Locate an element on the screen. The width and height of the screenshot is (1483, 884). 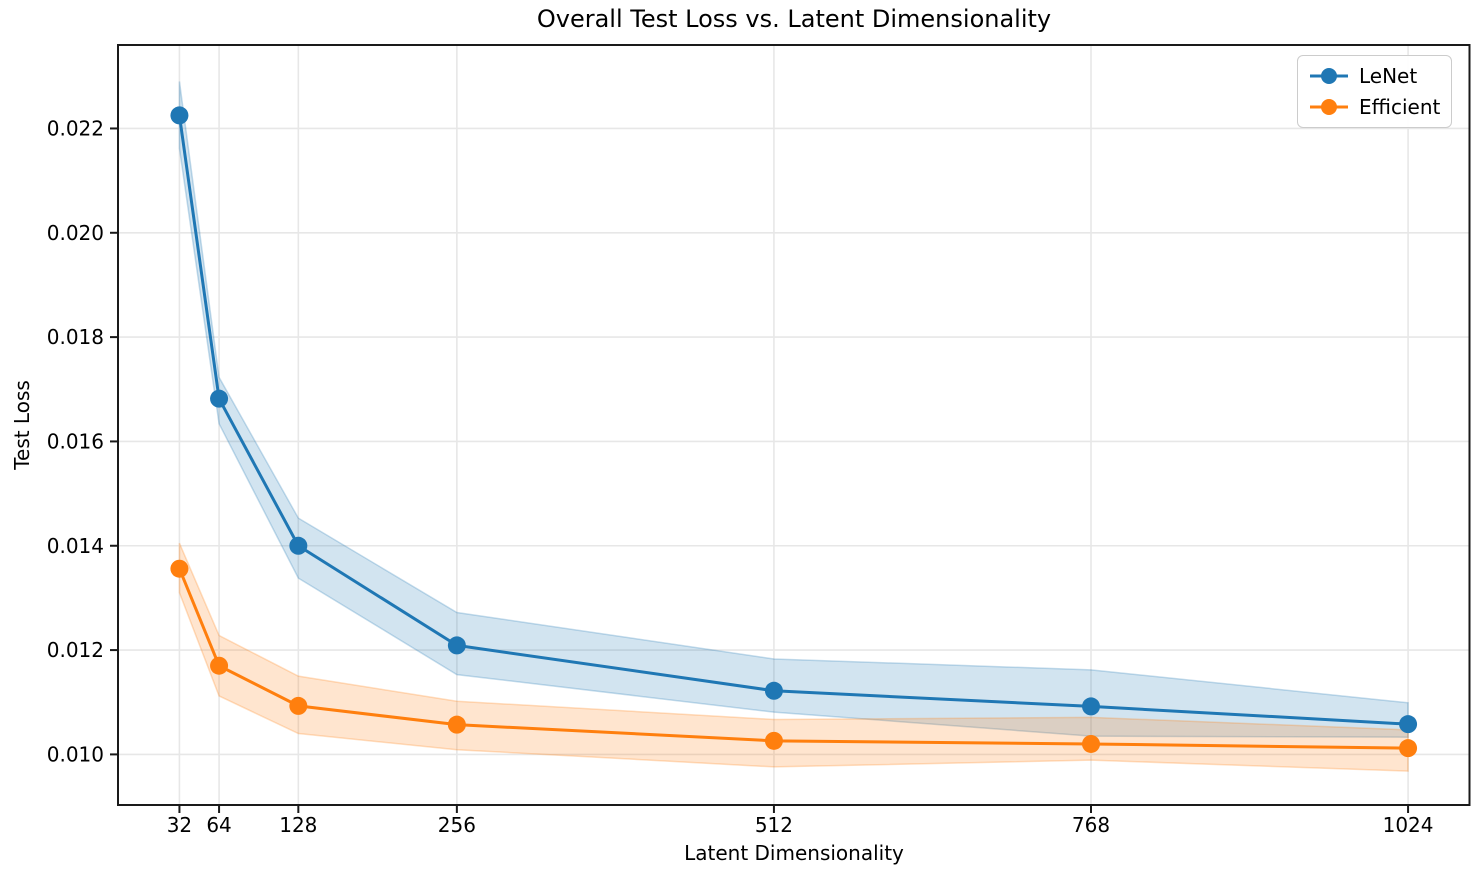
legend-label-efficient: Efficient is located at coordinates (1400, 107).